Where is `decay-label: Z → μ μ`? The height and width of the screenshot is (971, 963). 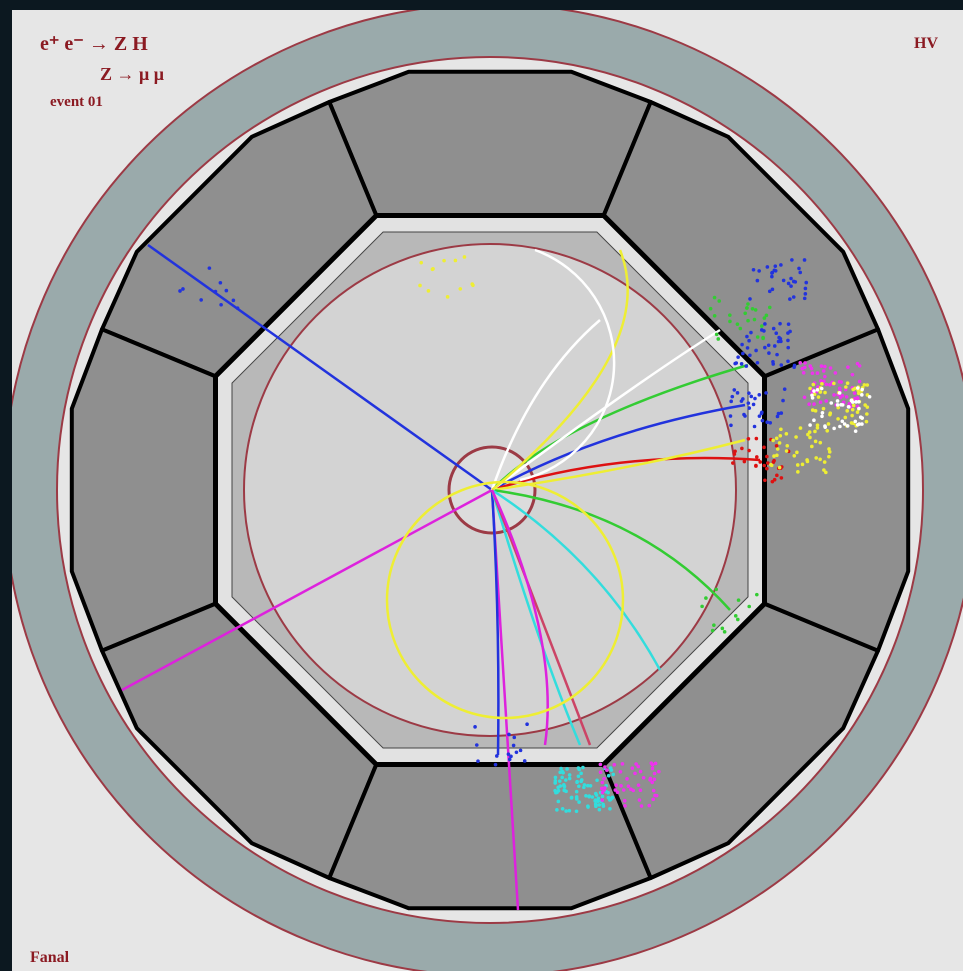
decay-label: Z → μ μ is located at coordinates (132, 74).